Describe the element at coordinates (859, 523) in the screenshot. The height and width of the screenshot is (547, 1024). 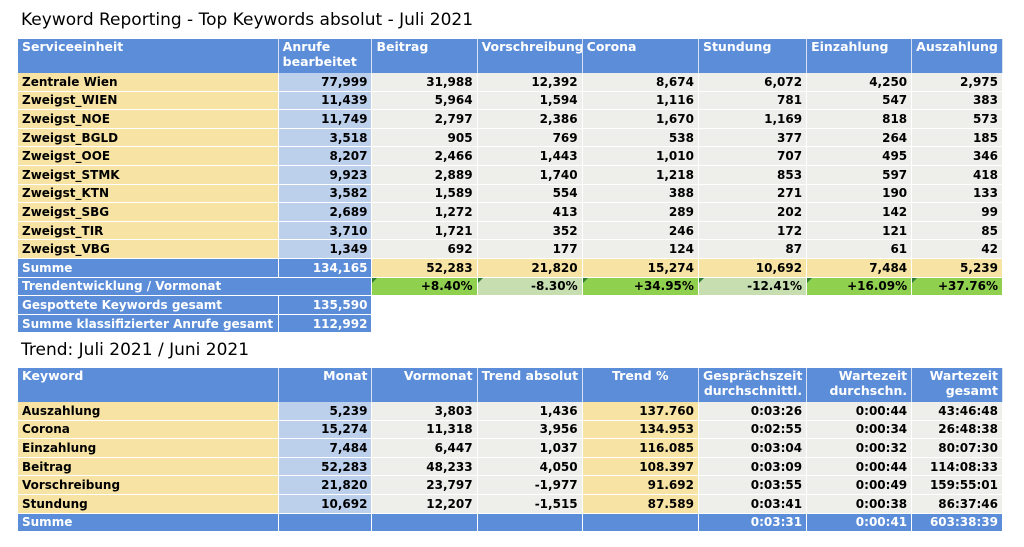
I see `summe-wartezeit-durchschn: 0:00:41` at that location.